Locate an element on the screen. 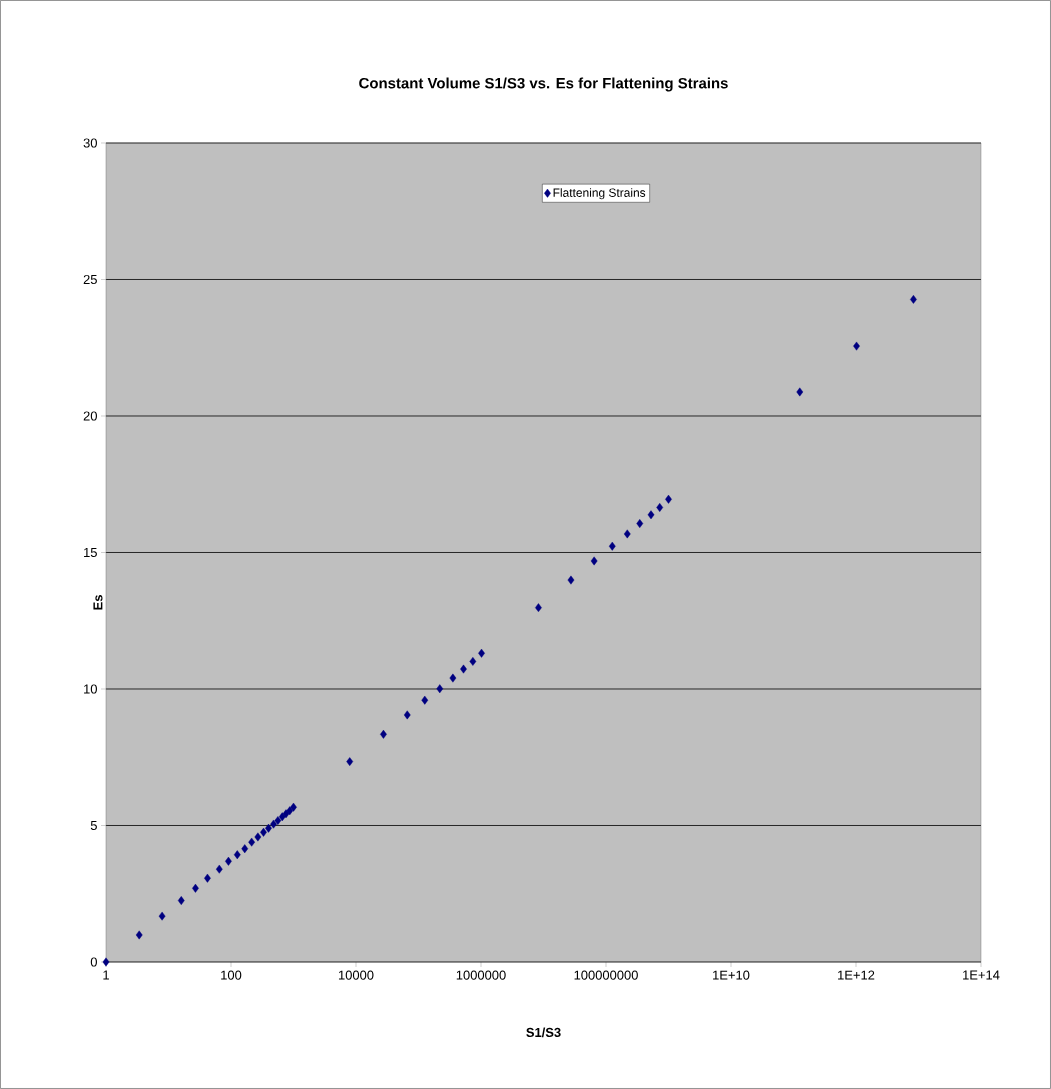  y-tick-label: 30 is located at coordinates (90, 143).